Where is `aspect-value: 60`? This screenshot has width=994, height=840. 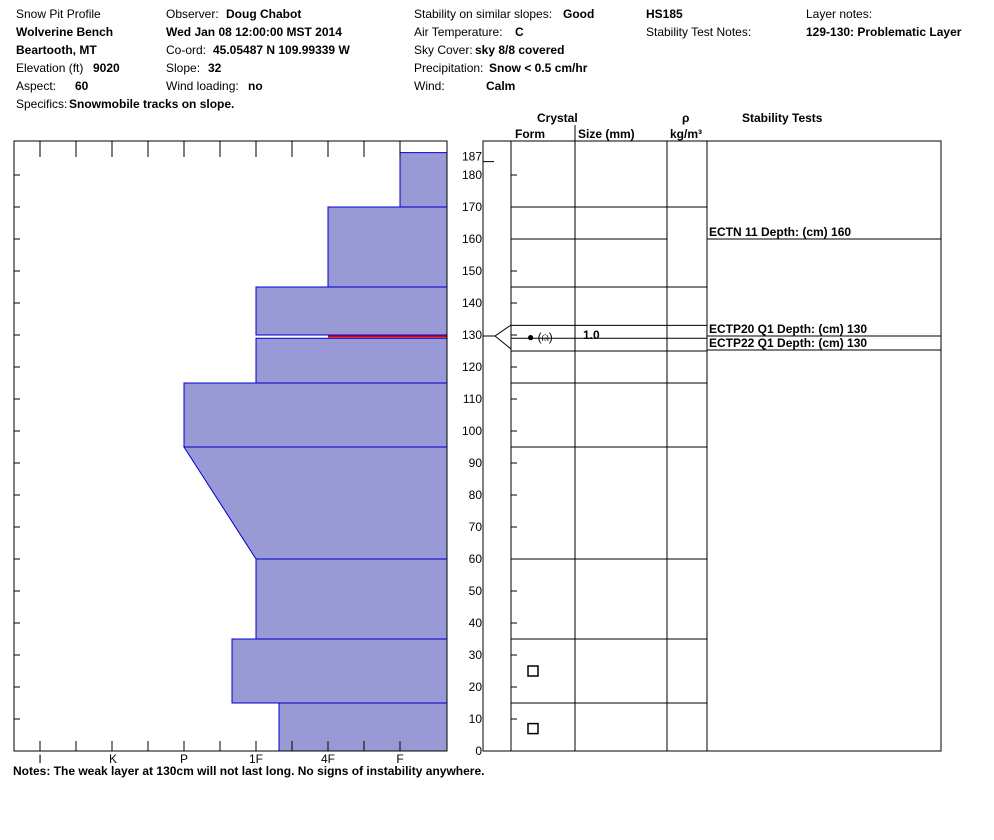
aspect-value: 60 is located at coordinates (82, 86).